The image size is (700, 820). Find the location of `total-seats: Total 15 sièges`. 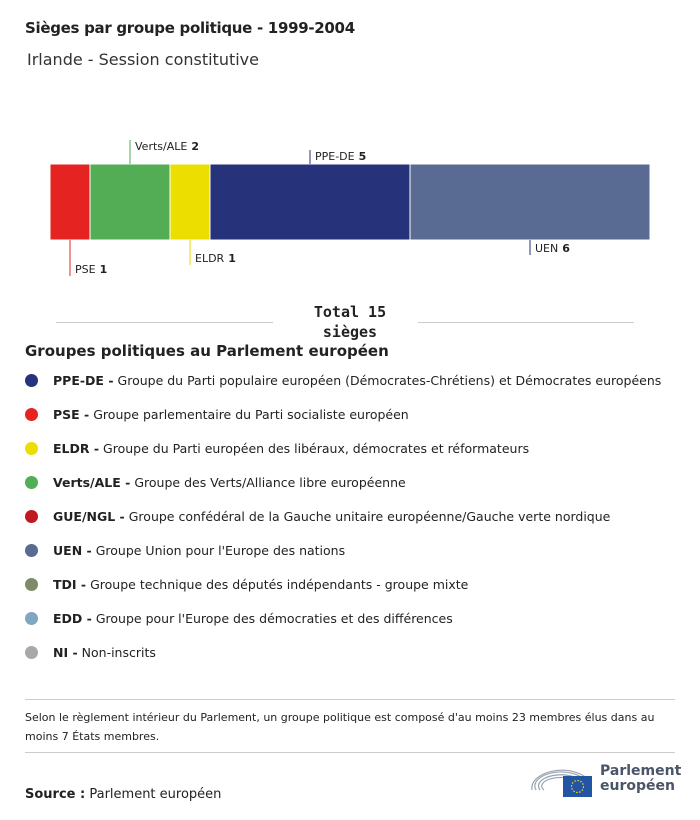

total-seats: Total 15 sièges is located at coordinates (350, 322).